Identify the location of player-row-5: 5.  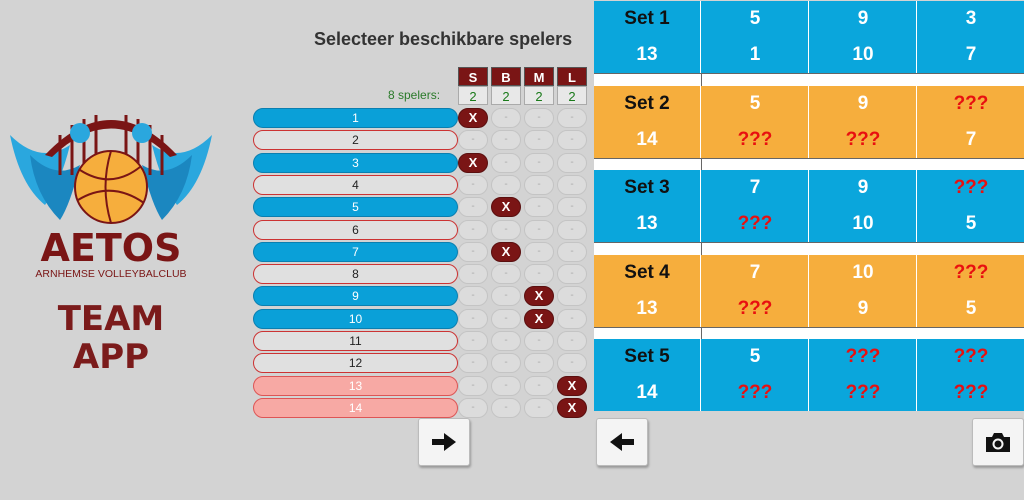
(355, 207).